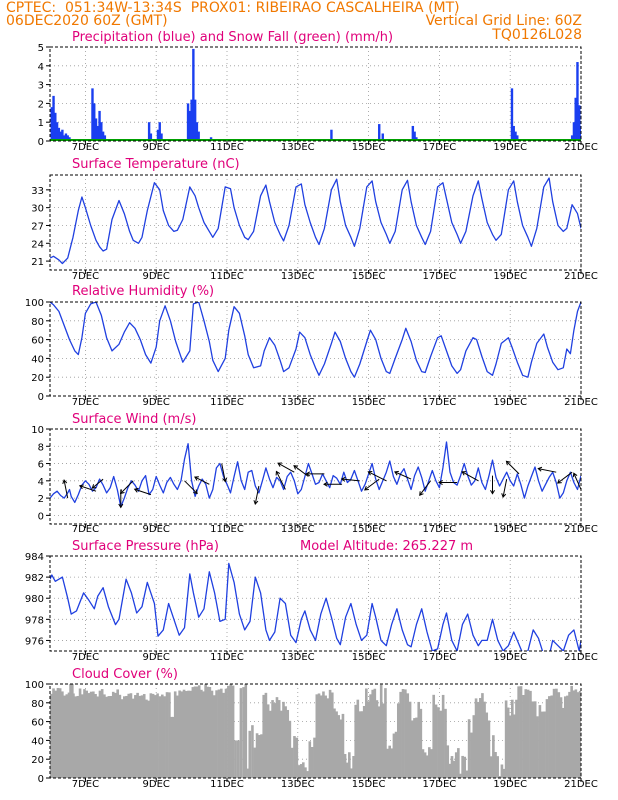 The width and height of the screenshot is (618, 800). Describe the element at coordinates (143, 291) in the screenshot. I see `humidity-panel-title: Relative Humidity (%)` at that location.